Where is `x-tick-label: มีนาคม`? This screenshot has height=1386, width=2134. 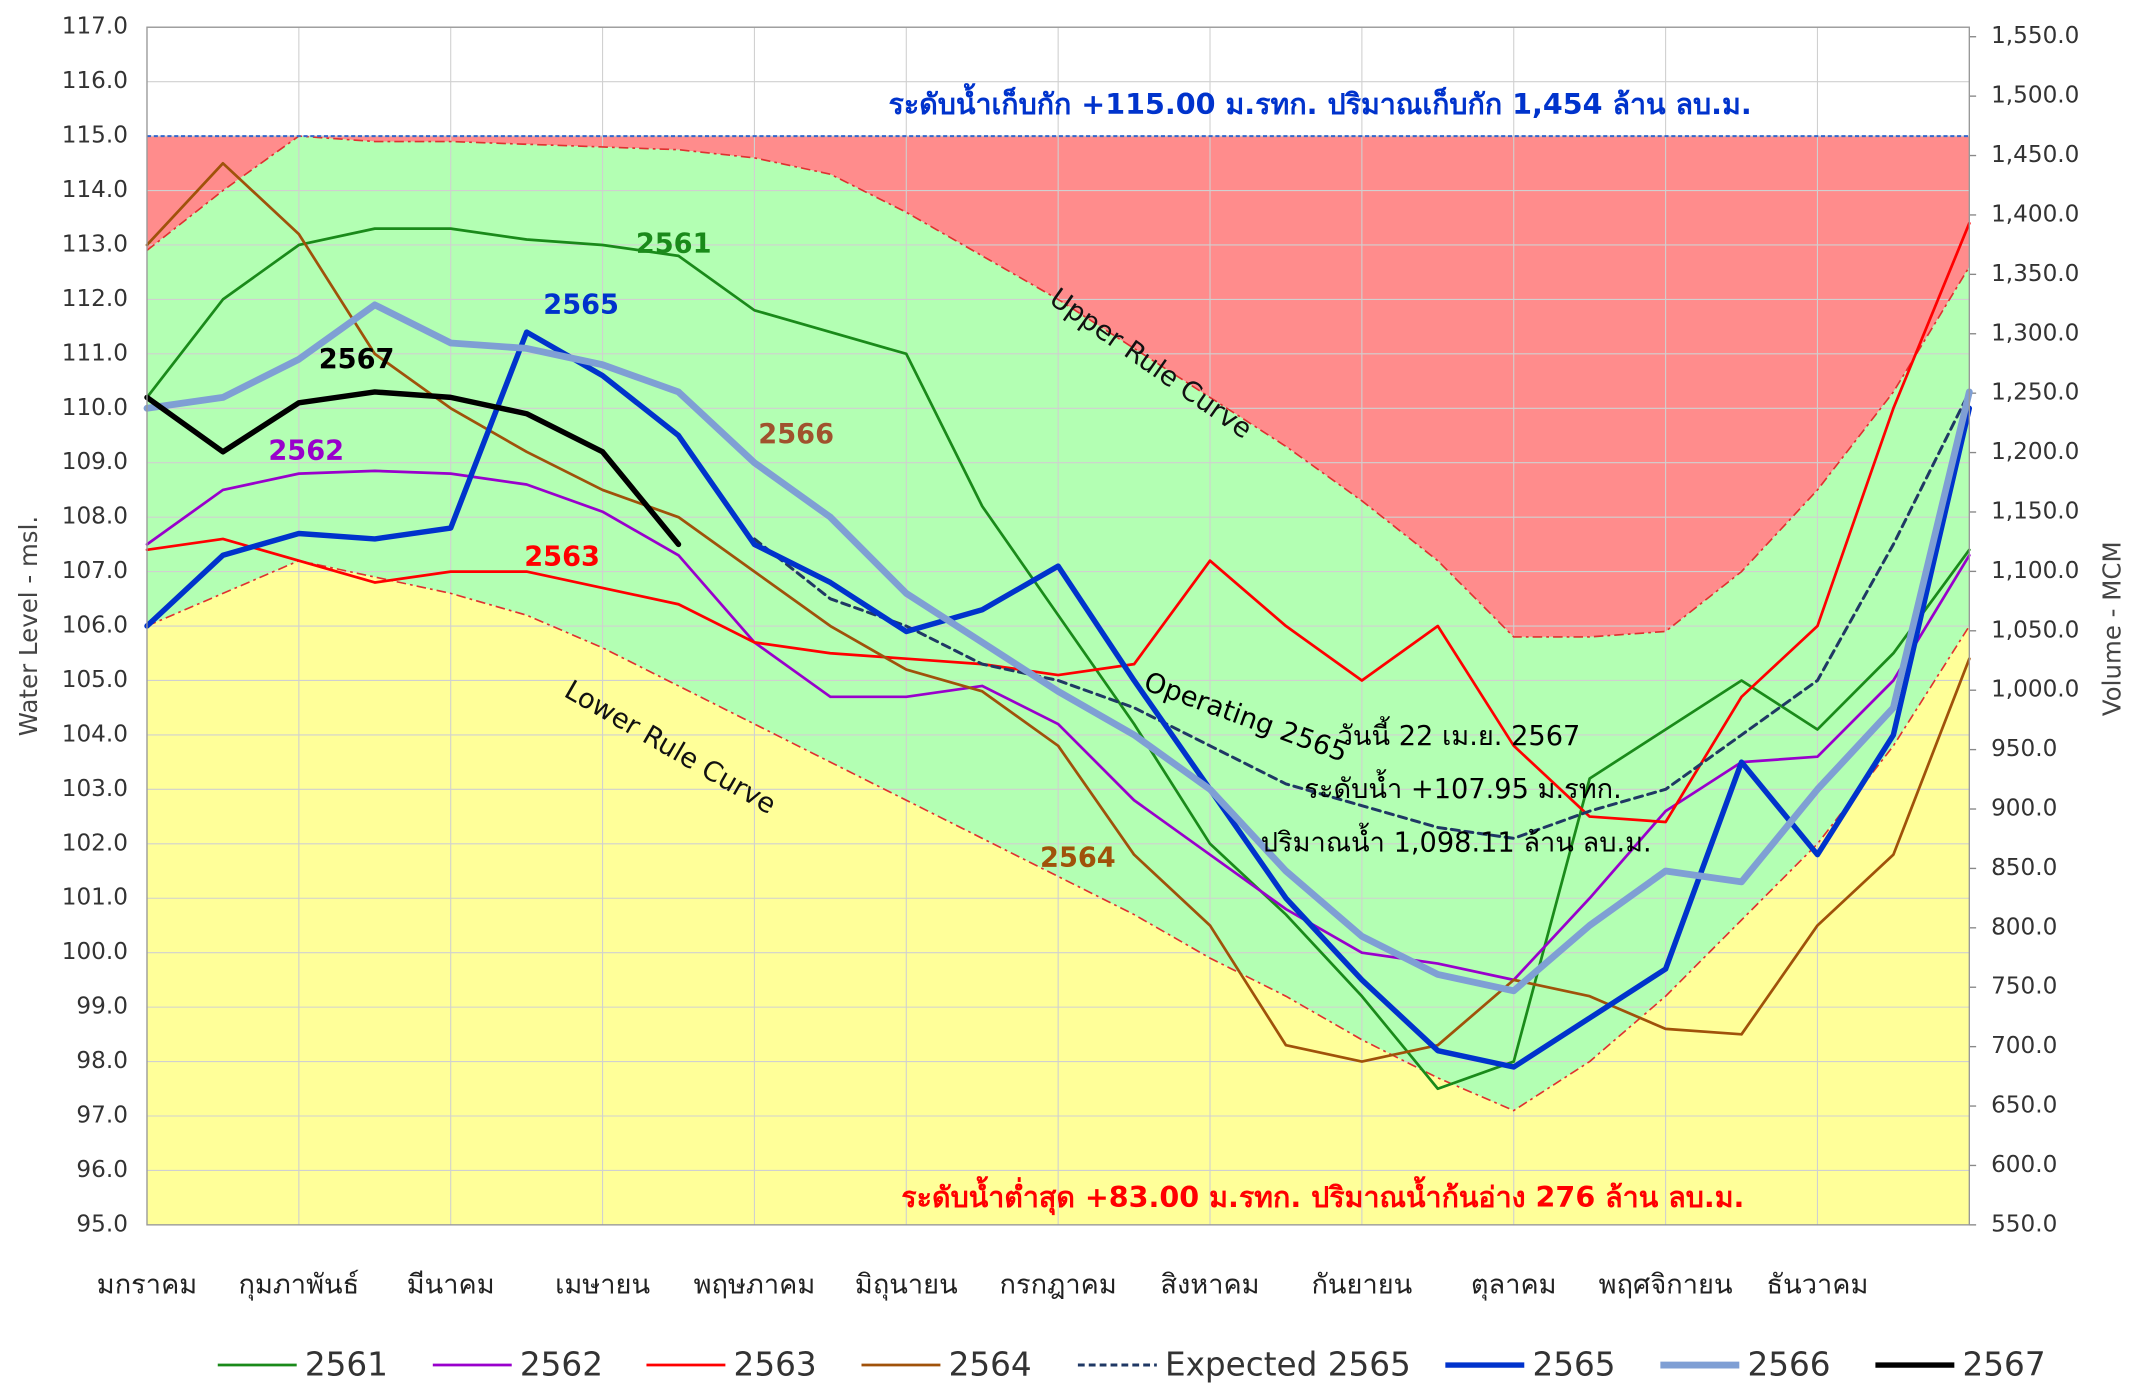 x-tick-label: มีนาคม is located at coordinates (451, 1285).